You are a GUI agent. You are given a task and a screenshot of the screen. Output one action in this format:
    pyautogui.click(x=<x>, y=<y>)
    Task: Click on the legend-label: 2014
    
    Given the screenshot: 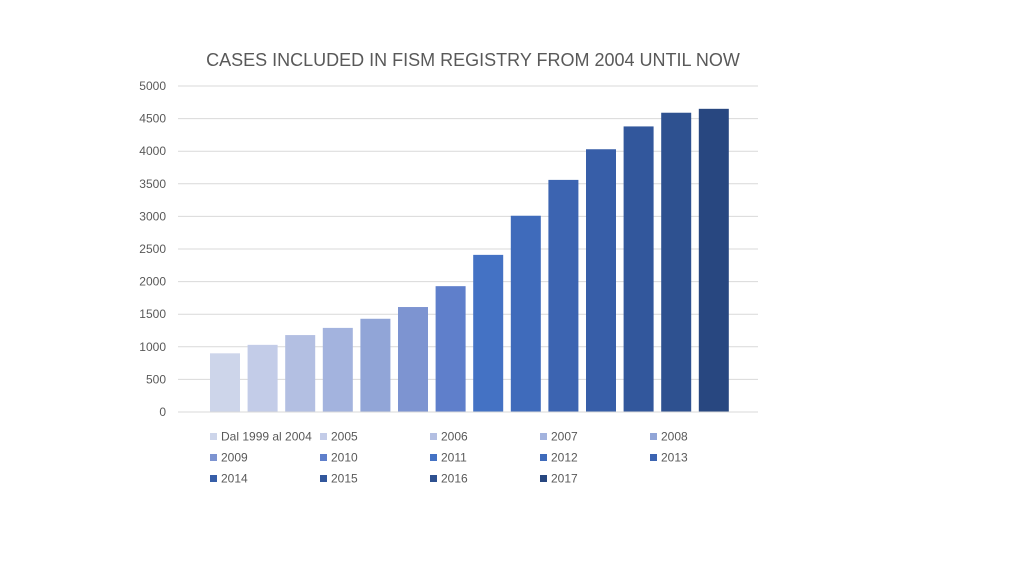 What is the action you would take?
    pyautogui.click(x=234, y=479)
    